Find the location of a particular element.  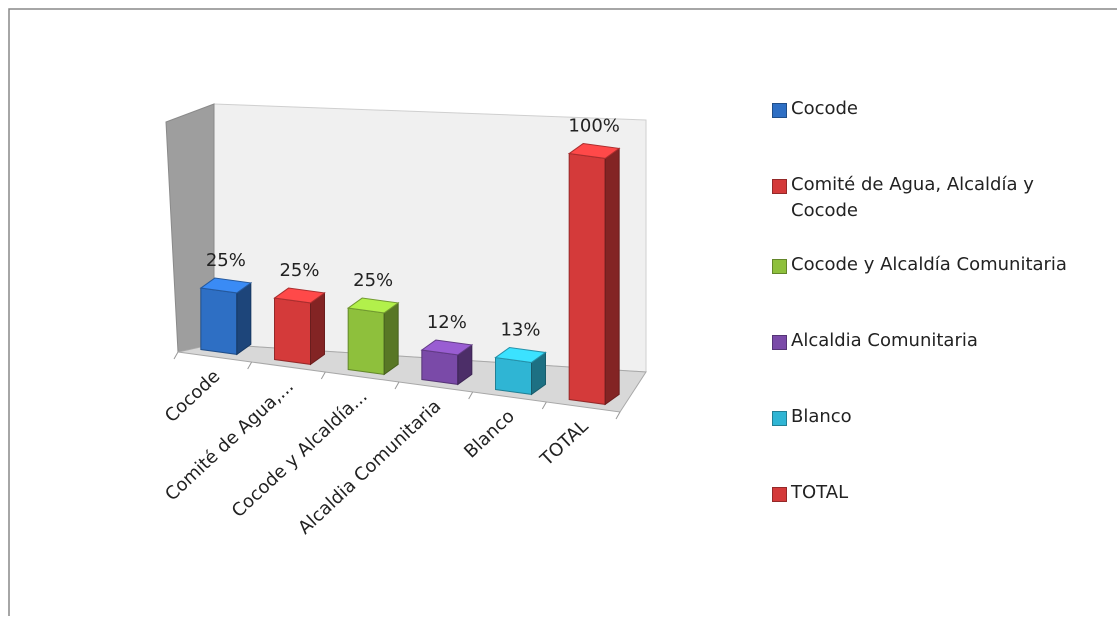

x-tick-label-4: Alcaldia Comunitaria is located at coordinates (369, 467).